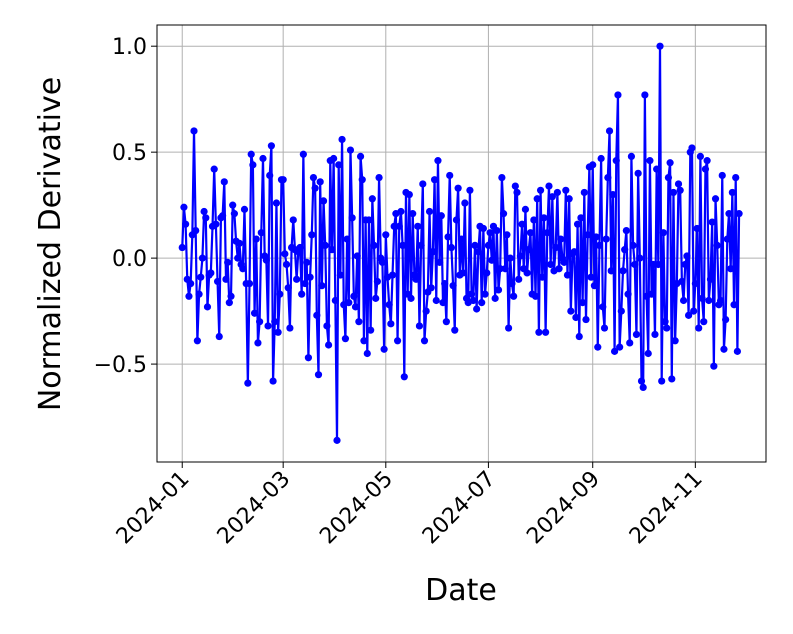 The width and height of the screenshot is (793, 634). What do you see at coordinates (461, 590) in the screenshot?
I see `x-axis-label: Date` at bounding box center [461, 590].